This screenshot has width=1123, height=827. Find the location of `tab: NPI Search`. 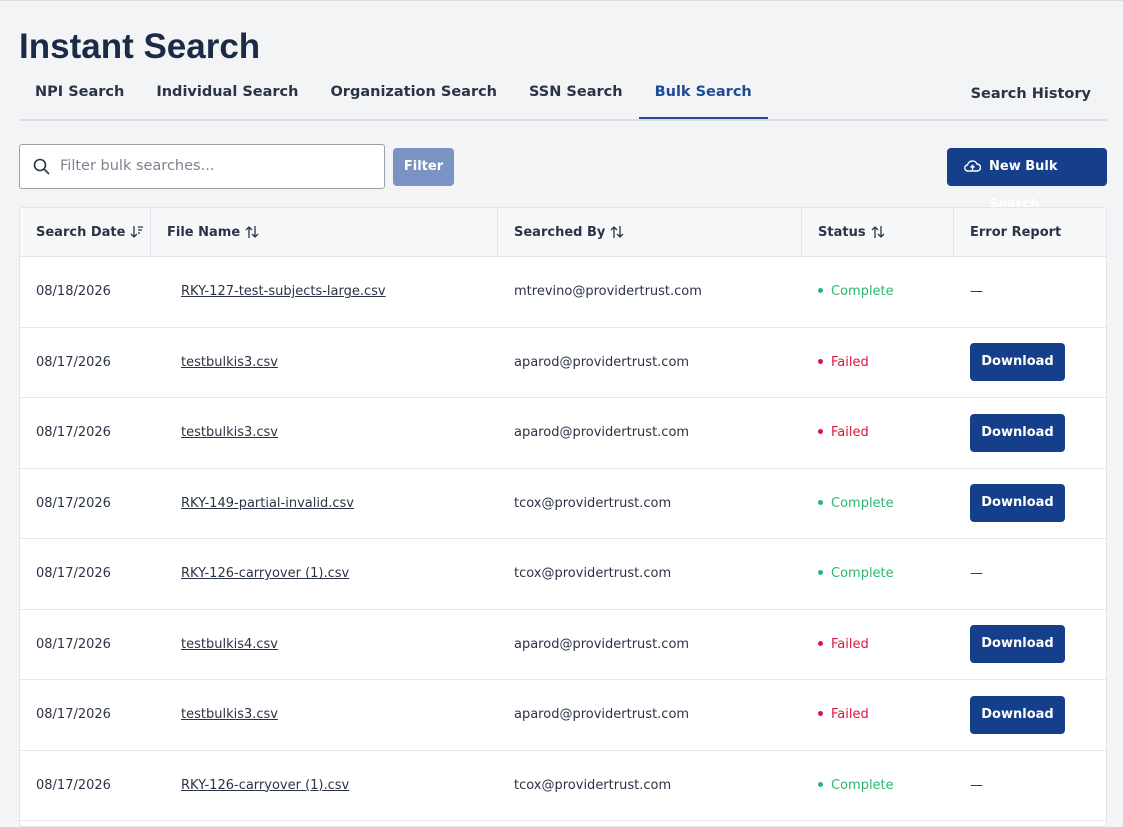

tab: NPI Search is located at coordinates (80, 92).